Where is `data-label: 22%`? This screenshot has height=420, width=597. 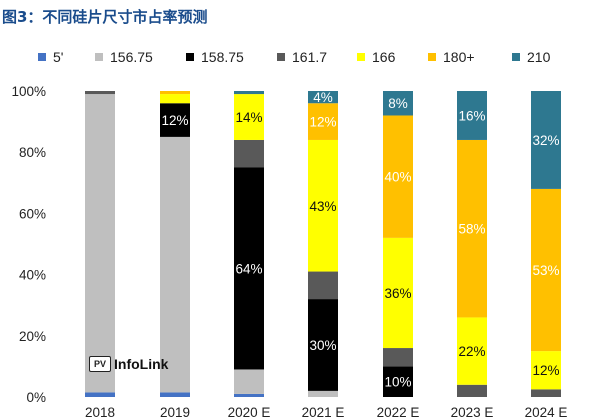
data-label: 22% is located at coordinates (471, 351).